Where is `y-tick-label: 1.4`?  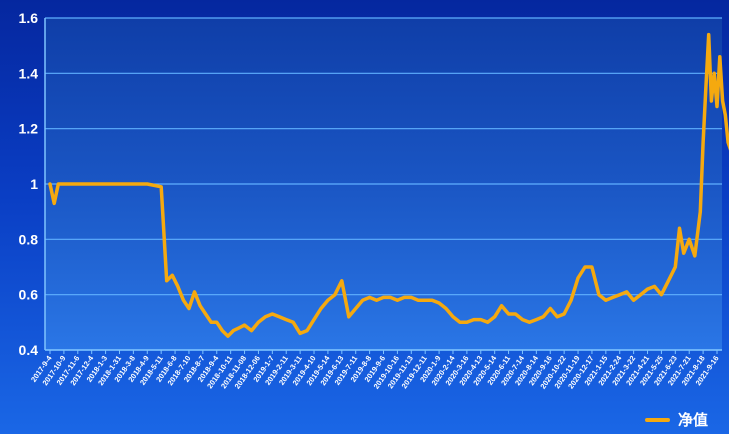
y-tick-label: 1.4 is located at coordinates (29, 73).